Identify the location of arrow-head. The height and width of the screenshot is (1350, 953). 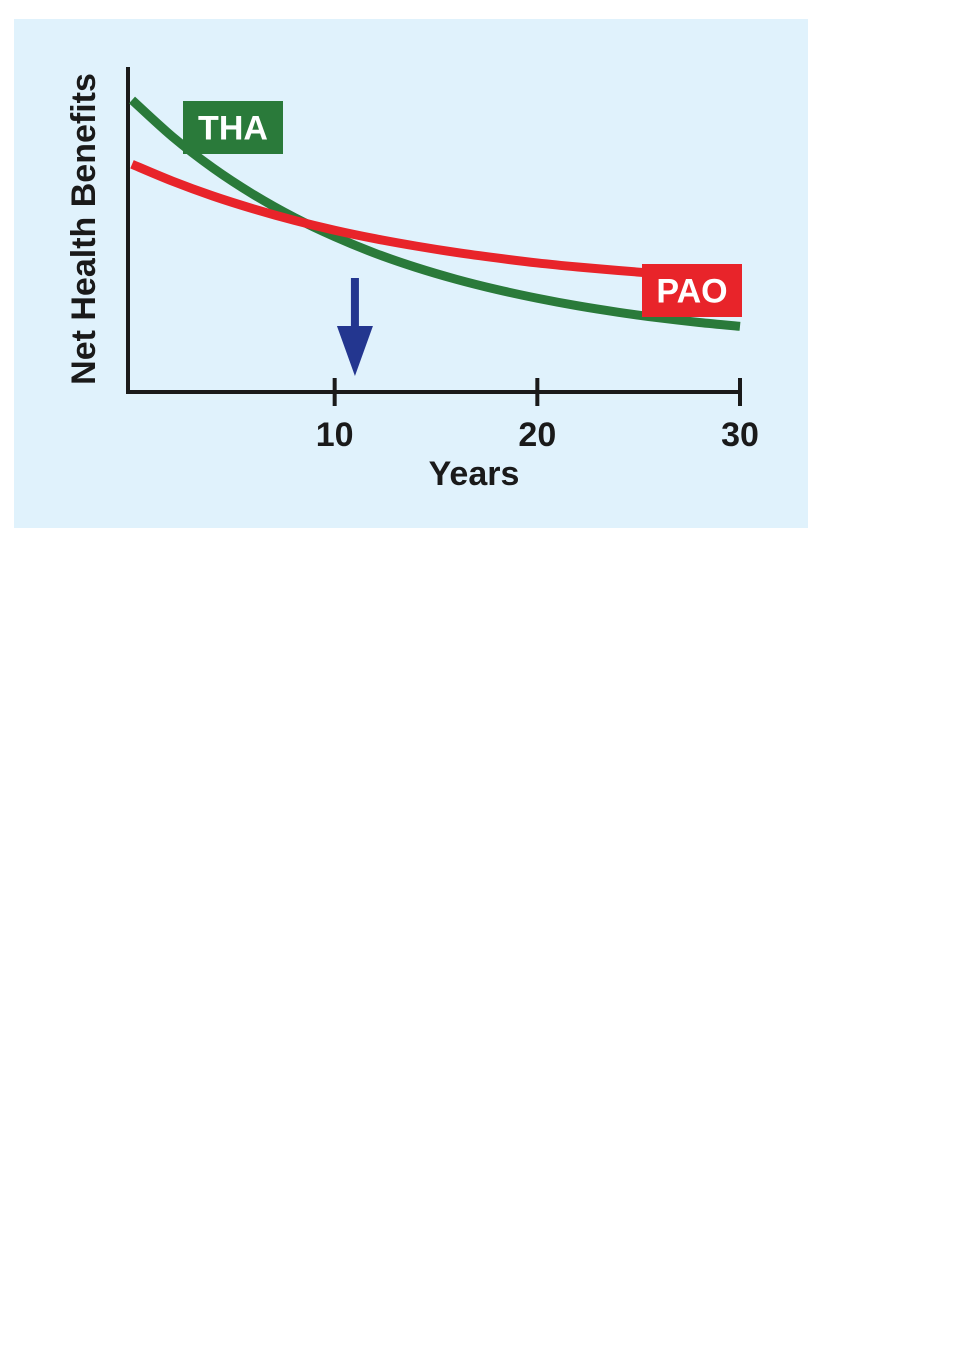
(354, 351).